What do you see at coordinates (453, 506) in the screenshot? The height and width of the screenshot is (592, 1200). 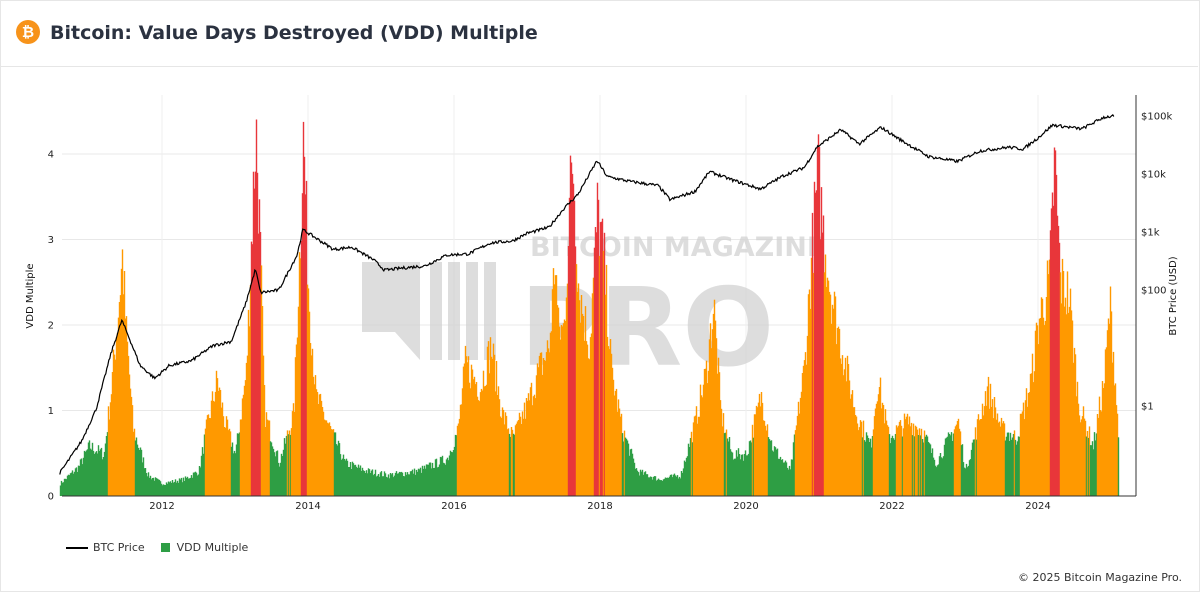 I see `x-tick-label: 2016` at bounding box center [453, 506].